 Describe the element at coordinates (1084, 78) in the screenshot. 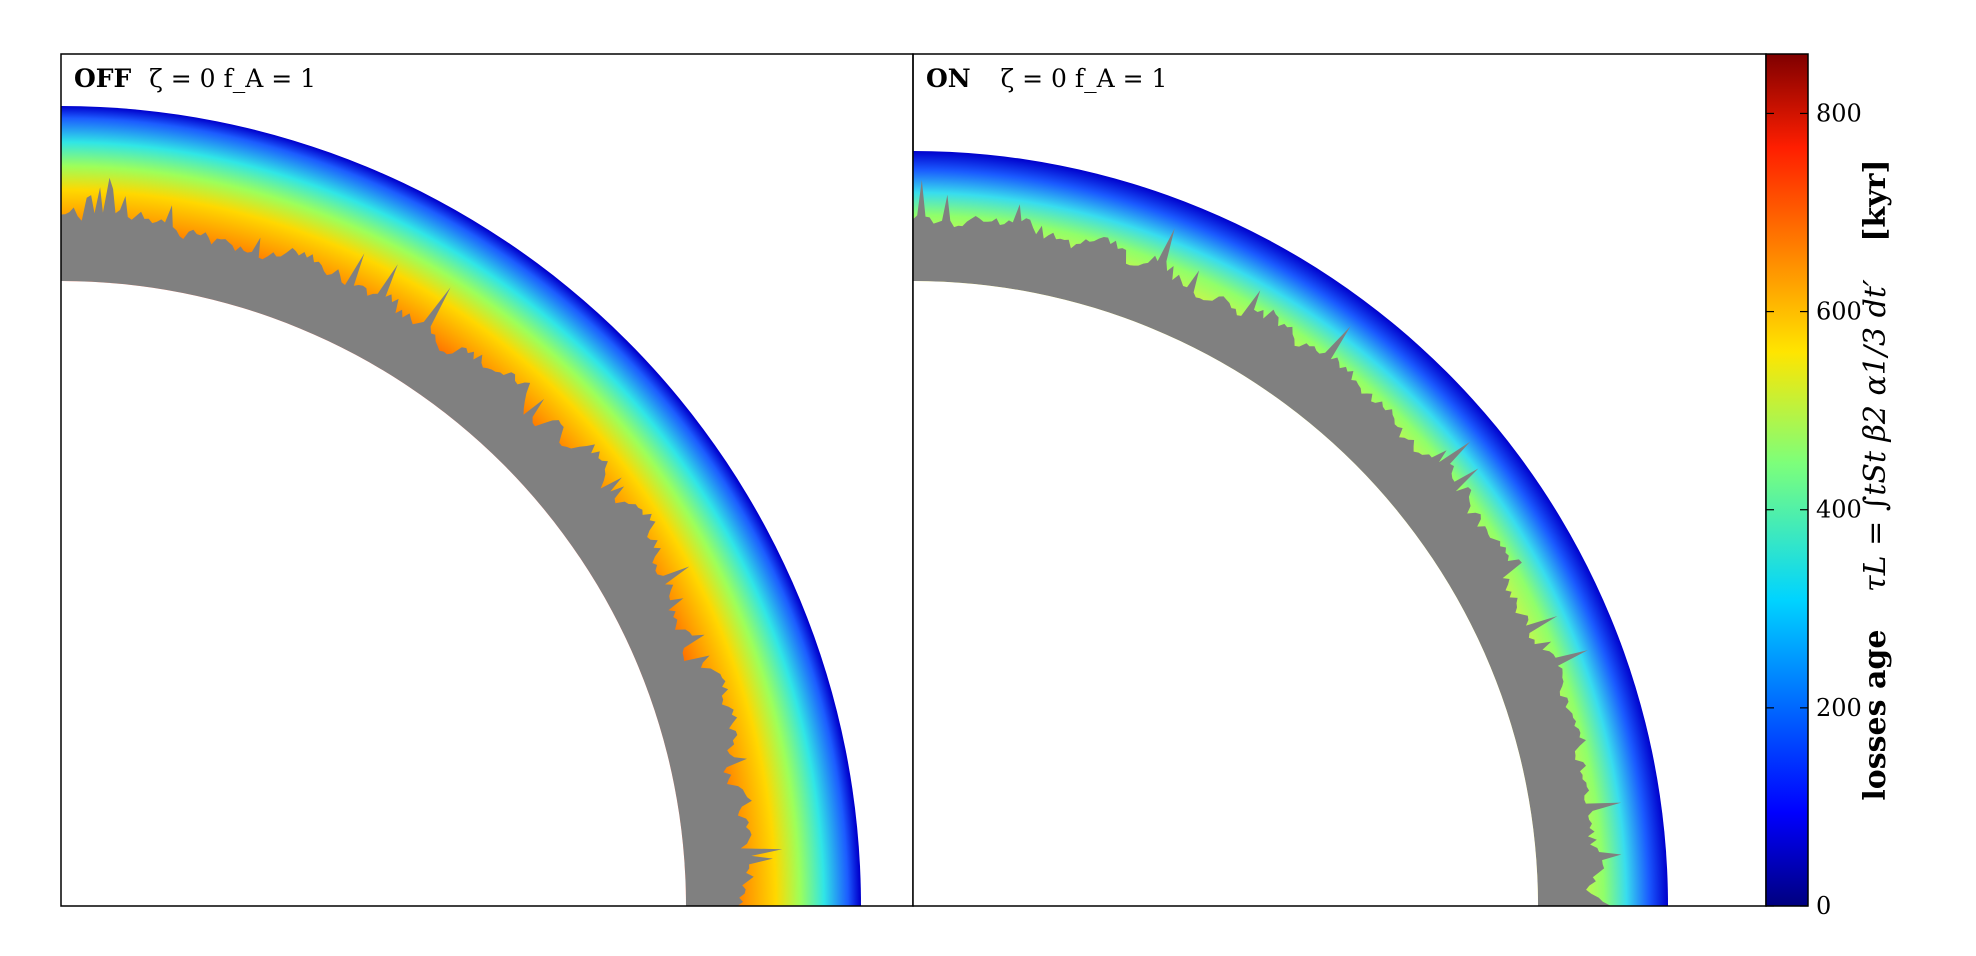

I see `panel-on-label-params: ζ = 0 f_A = 1` at that location.